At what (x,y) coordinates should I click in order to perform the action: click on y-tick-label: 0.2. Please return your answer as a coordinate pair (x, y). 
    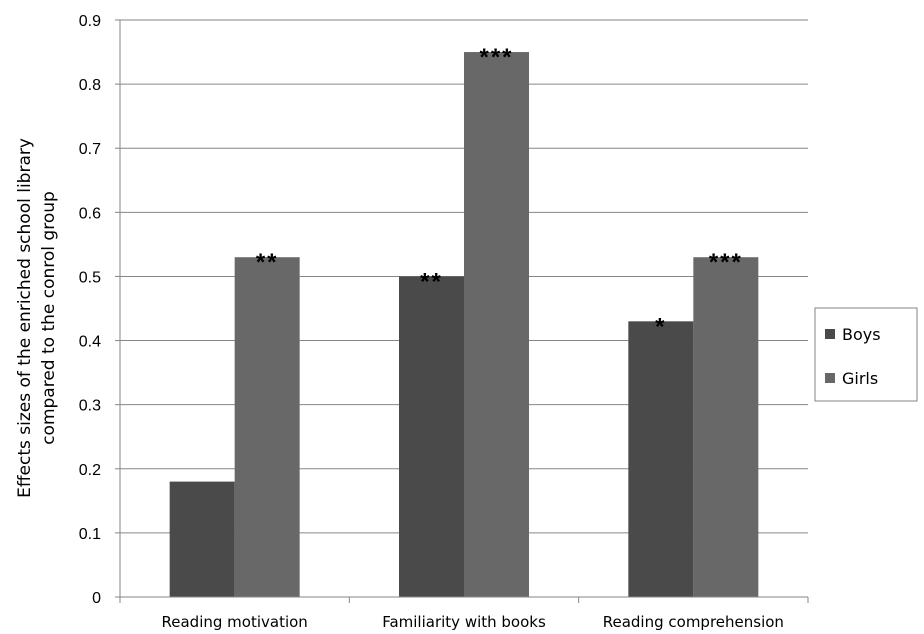
    Looking at the image, I should click on (90, 470).